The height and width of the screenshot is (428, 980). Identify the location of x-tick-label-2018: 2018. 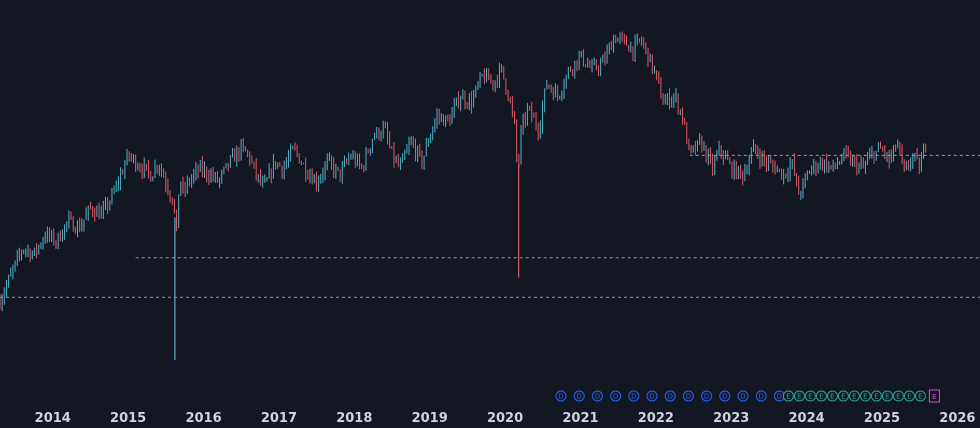
(354, 418).